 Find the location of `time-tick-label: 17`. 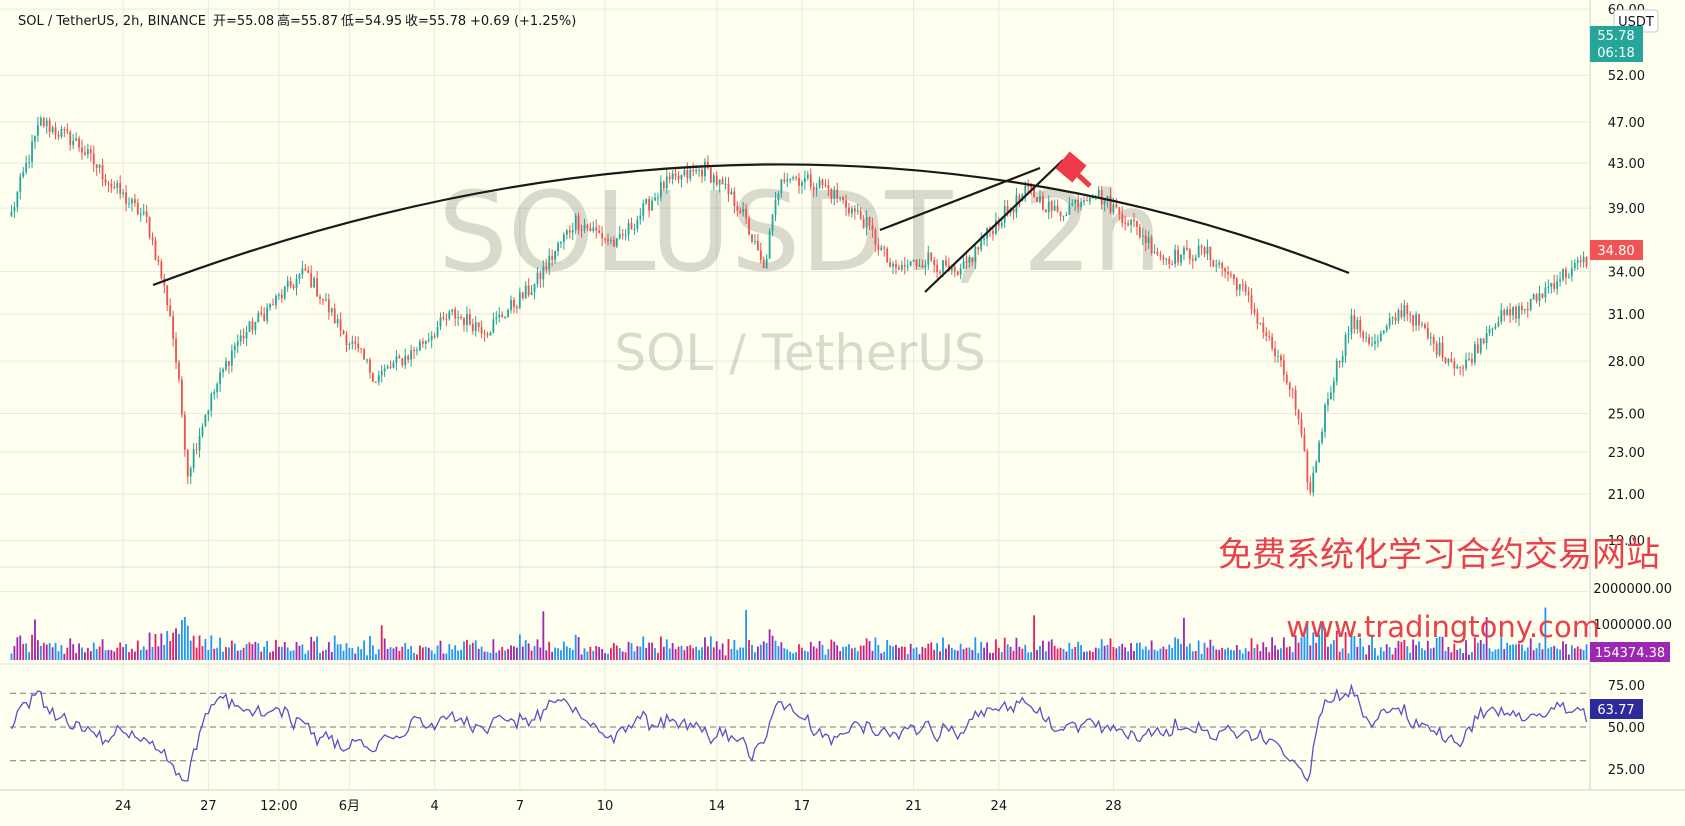

time-tick-label: 17 is located at coordinates (802, 806).